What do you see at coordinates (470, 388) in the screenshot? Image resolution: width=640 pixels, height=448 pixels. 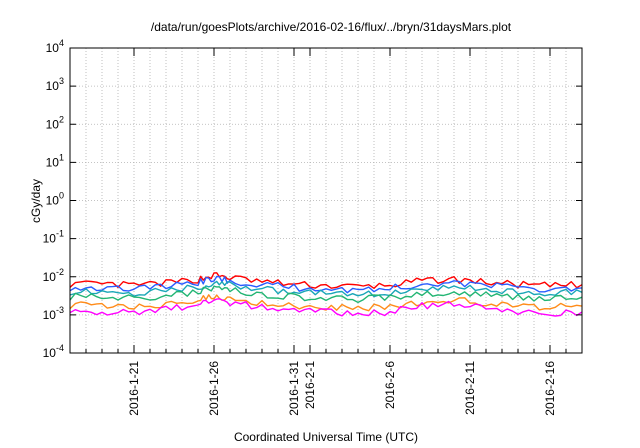 I see `x-tick-label: 2016-2-11` at bounding box center [470, 388].